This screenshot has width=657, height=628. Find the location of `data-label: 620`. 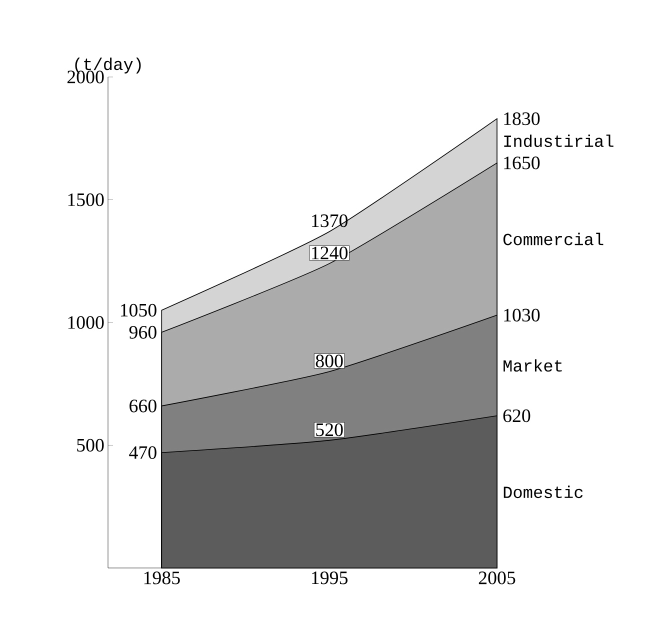

data-label: 620 is located at coordinates (516, 415).